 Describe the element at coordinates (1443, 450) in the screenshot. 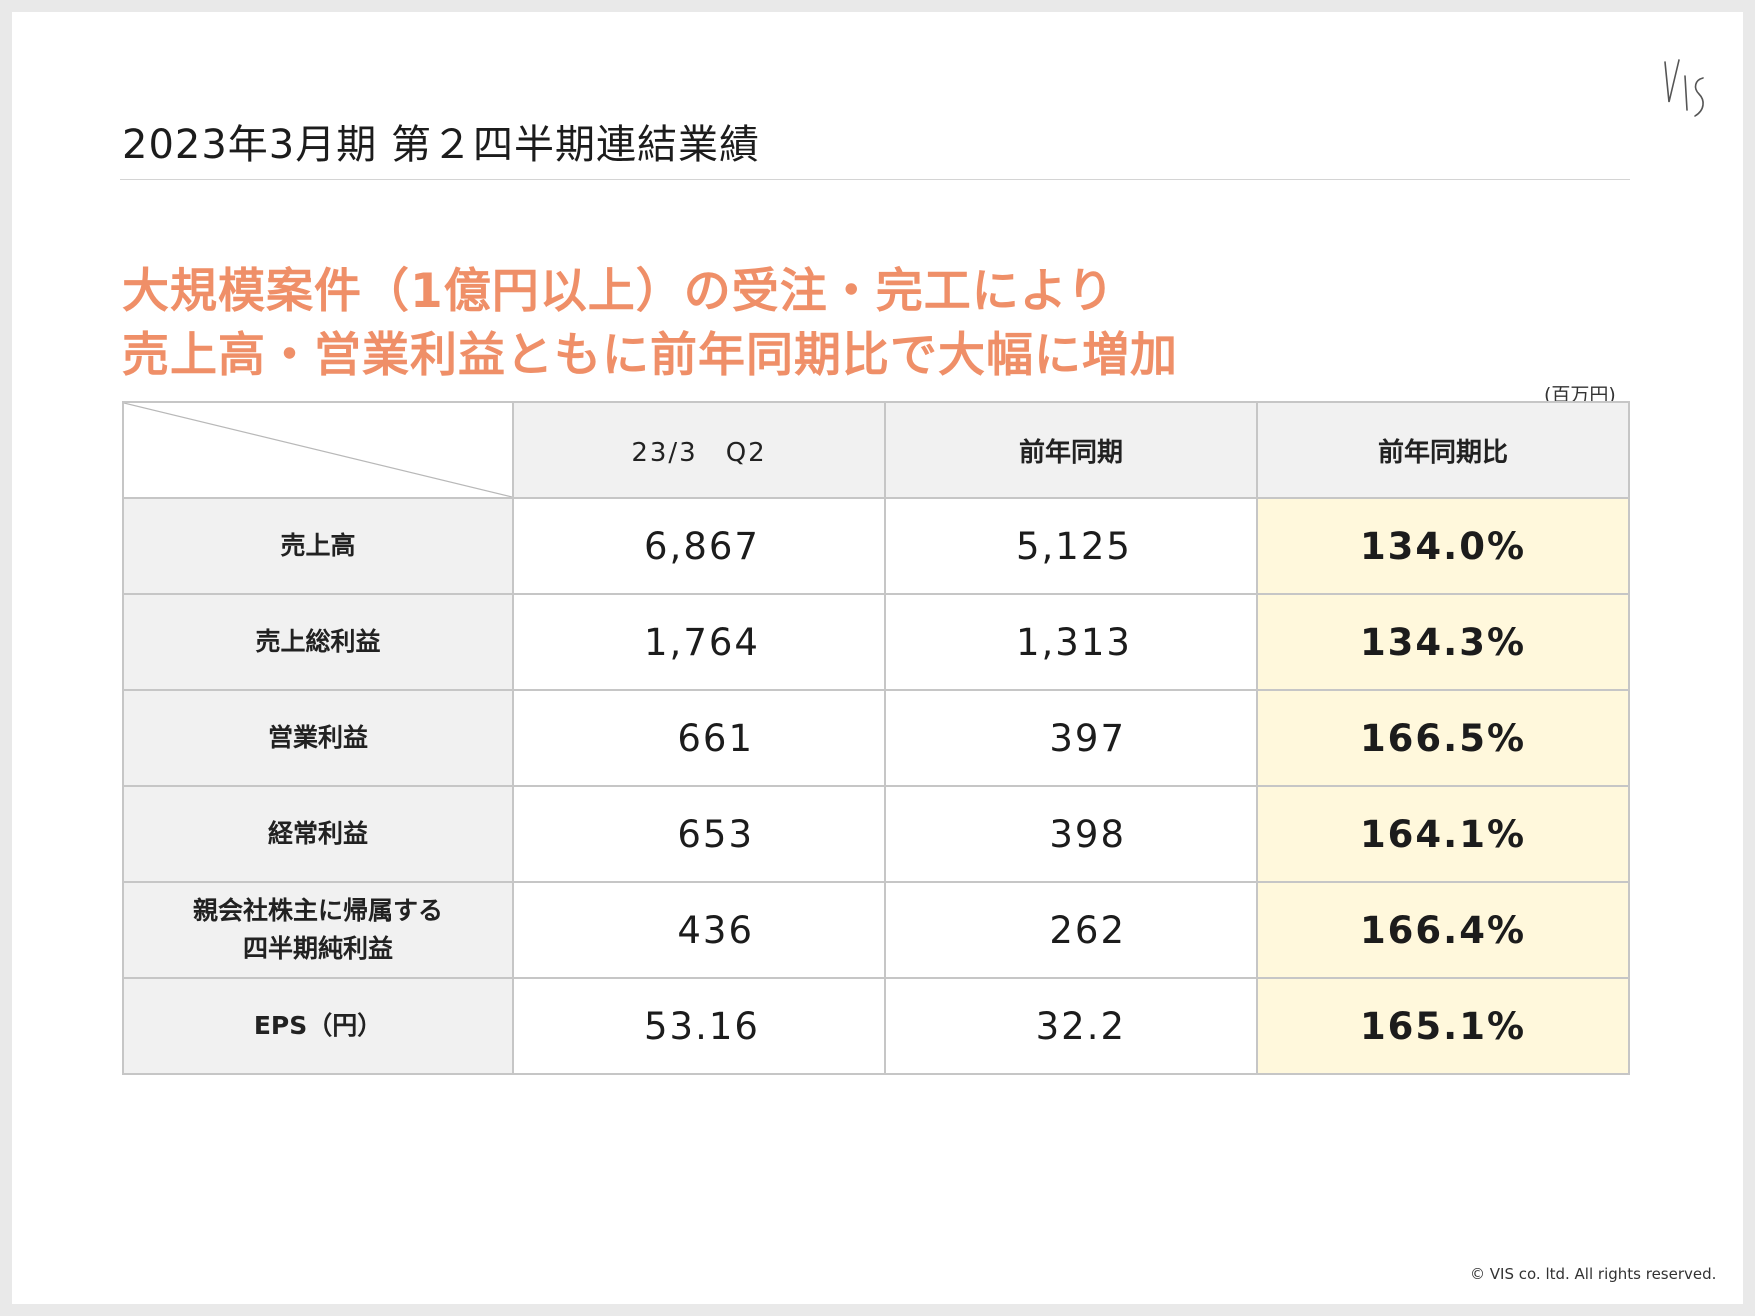

I see `header-yoy-ratio: 前年同期比` at that location.